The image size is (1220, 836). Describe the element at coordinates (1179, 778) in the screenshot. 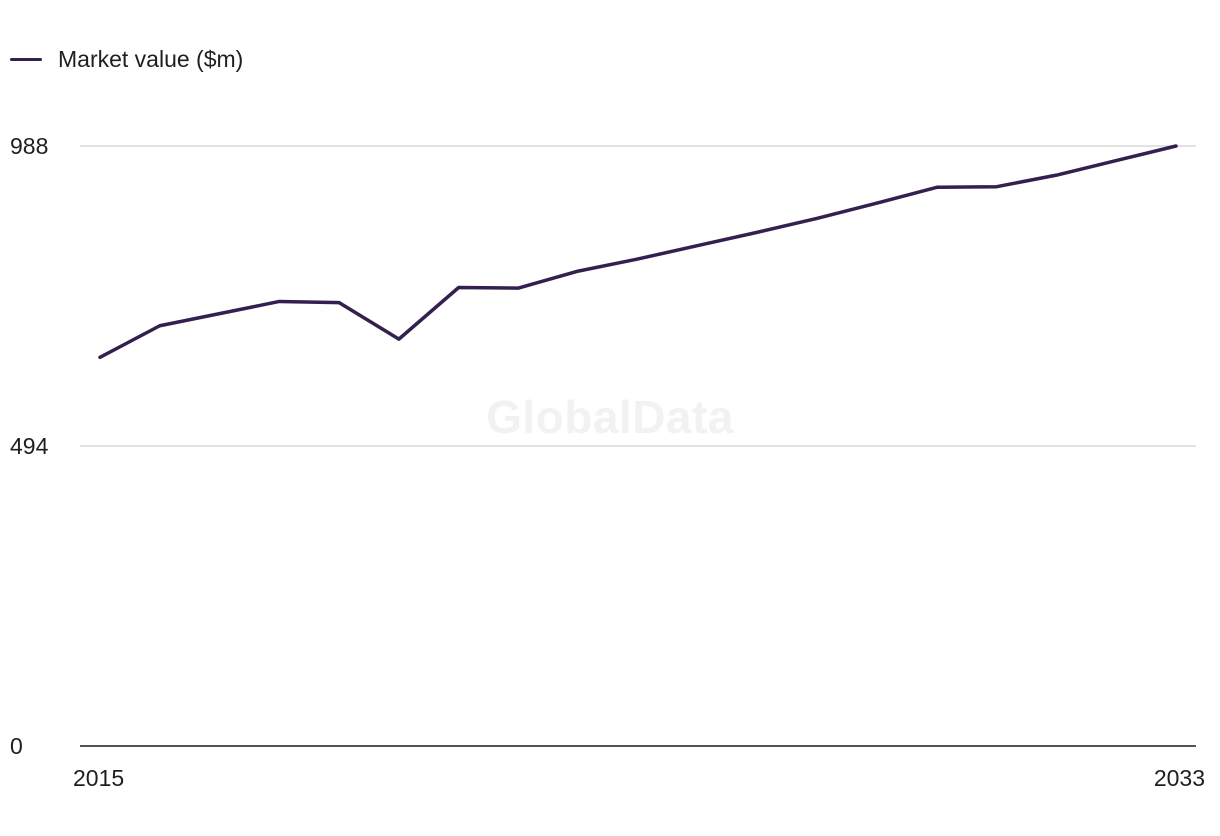

I see `x-tick-label-last: 2033` at that location.